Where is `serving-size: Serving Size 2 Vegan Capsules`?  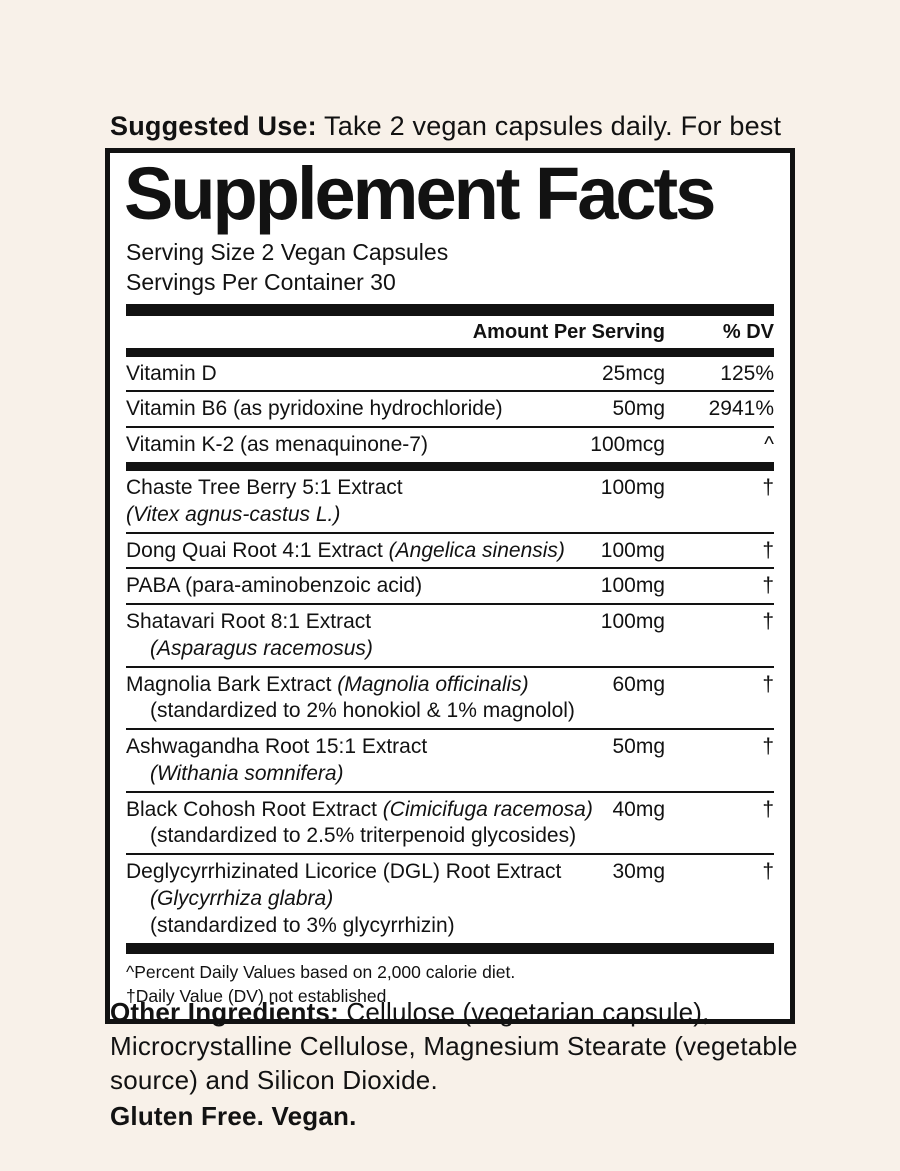
serving-size: Serving Size 2 Vegan Capsules is located at coordinates (287, 252).